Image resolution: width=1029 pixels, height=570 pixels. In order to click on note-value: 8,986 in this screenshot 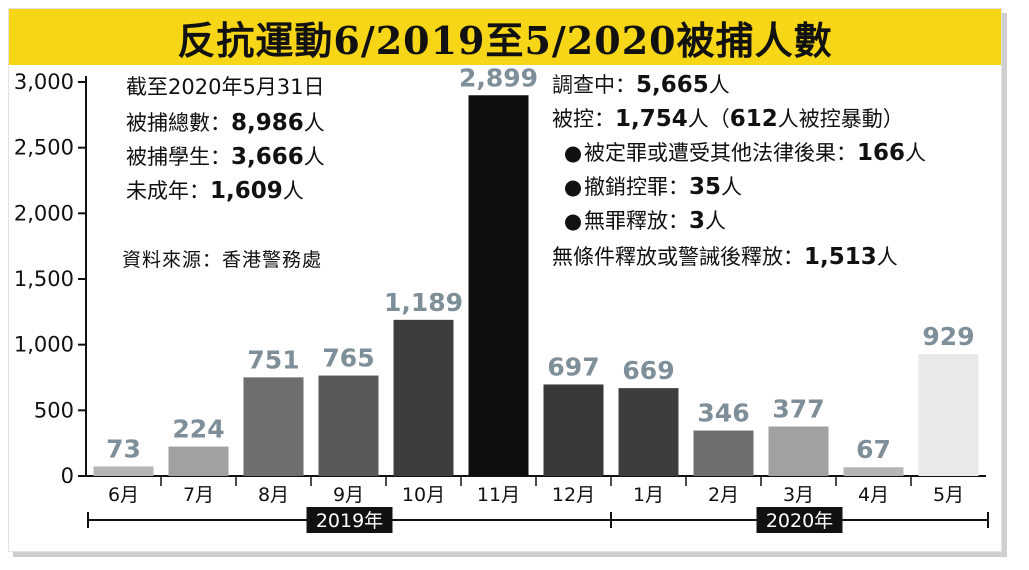, I will do `click(267, 123)`.